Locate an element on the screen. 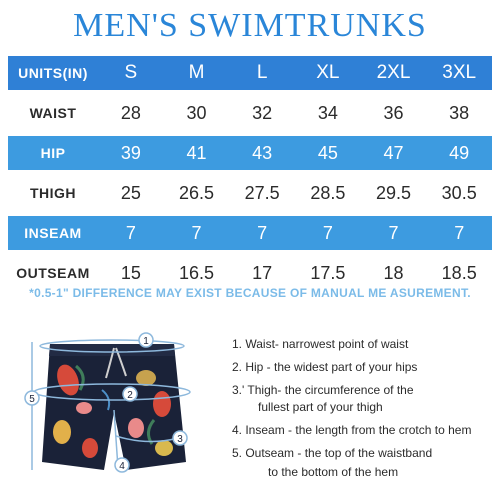  row-label: THIGH is located at coordinates (53, 193).